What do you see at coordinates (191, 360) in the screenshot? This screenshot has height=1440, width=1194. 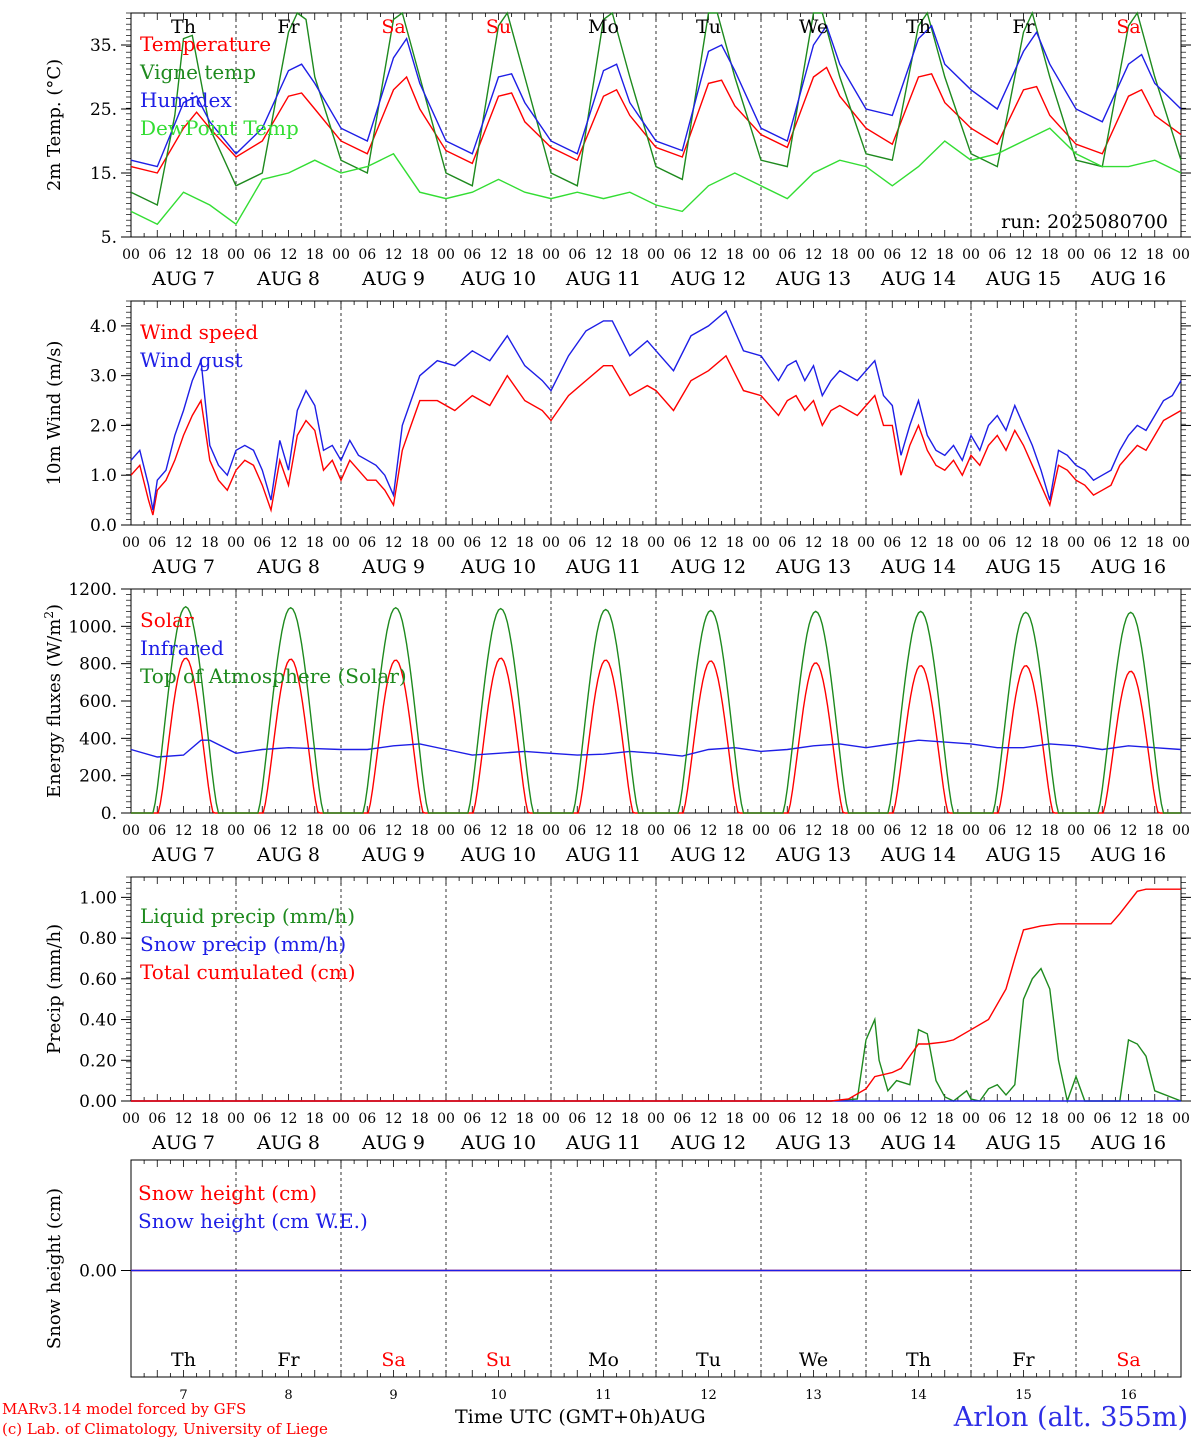 I see `legend-wind-gust: Wind gust` at bounding box center [191, 360].